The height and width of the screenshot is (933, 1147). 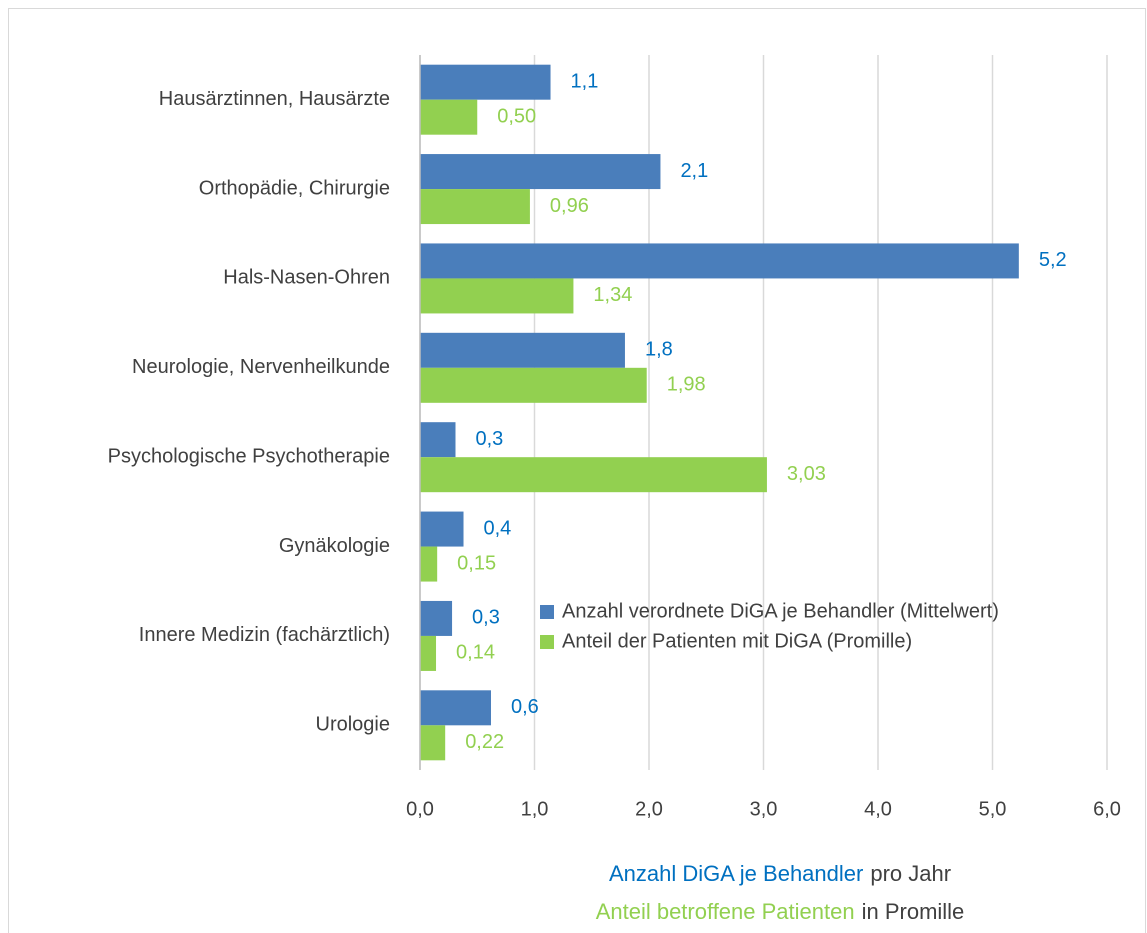 What do you see at coordinates (249, 456) in the screenshot?
I see `y-tick-label: Psychologische Psychotherapie` at bounding box center [249, 456].